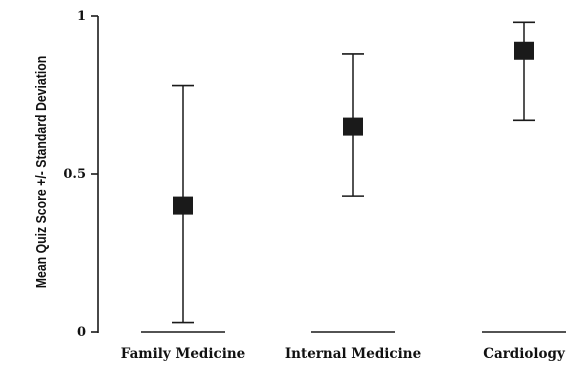 The width and height of the screenshot is (578, 370). Describe the element at coordinates (81, 332) in the screenshot. I see `y-tick-label: 0` at that location.